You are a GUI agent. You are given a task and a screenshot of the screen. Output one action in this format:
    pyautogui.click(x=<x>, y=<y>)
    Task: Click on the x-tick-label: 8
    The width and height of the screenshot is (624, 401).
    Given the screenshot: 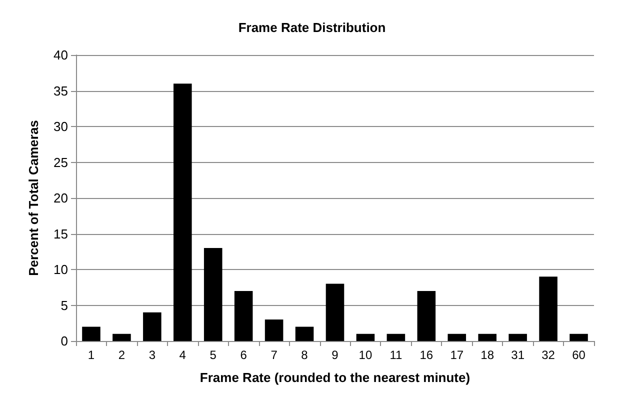 What is the action you would take?
    pyautogui.click(x=304, y=355)
    